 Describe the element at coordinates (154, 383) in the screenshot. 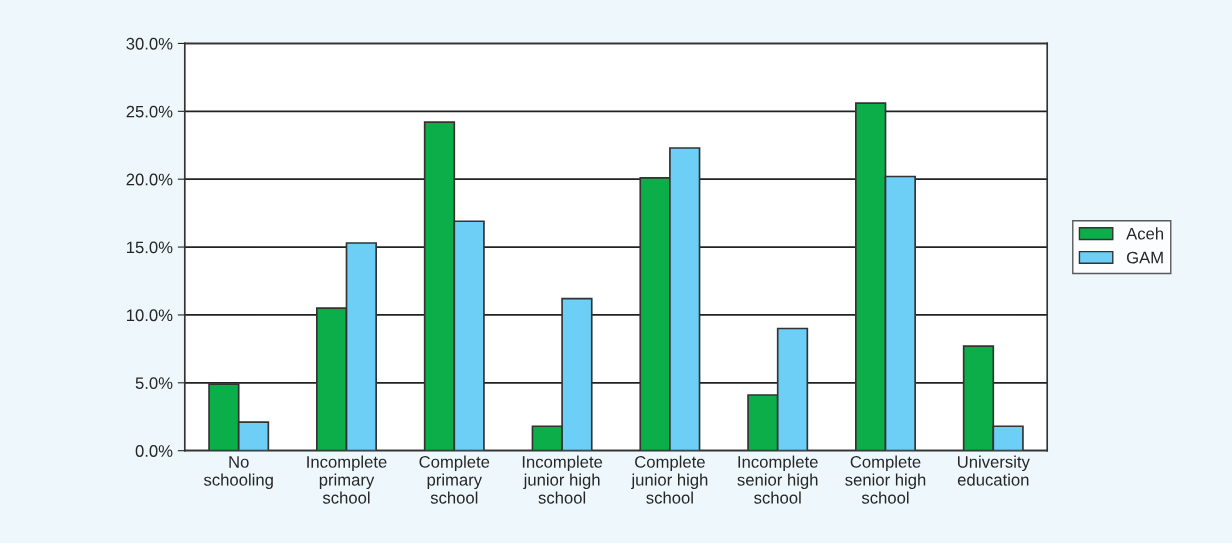

I see `y-tick-label: 5.0%` at that location.